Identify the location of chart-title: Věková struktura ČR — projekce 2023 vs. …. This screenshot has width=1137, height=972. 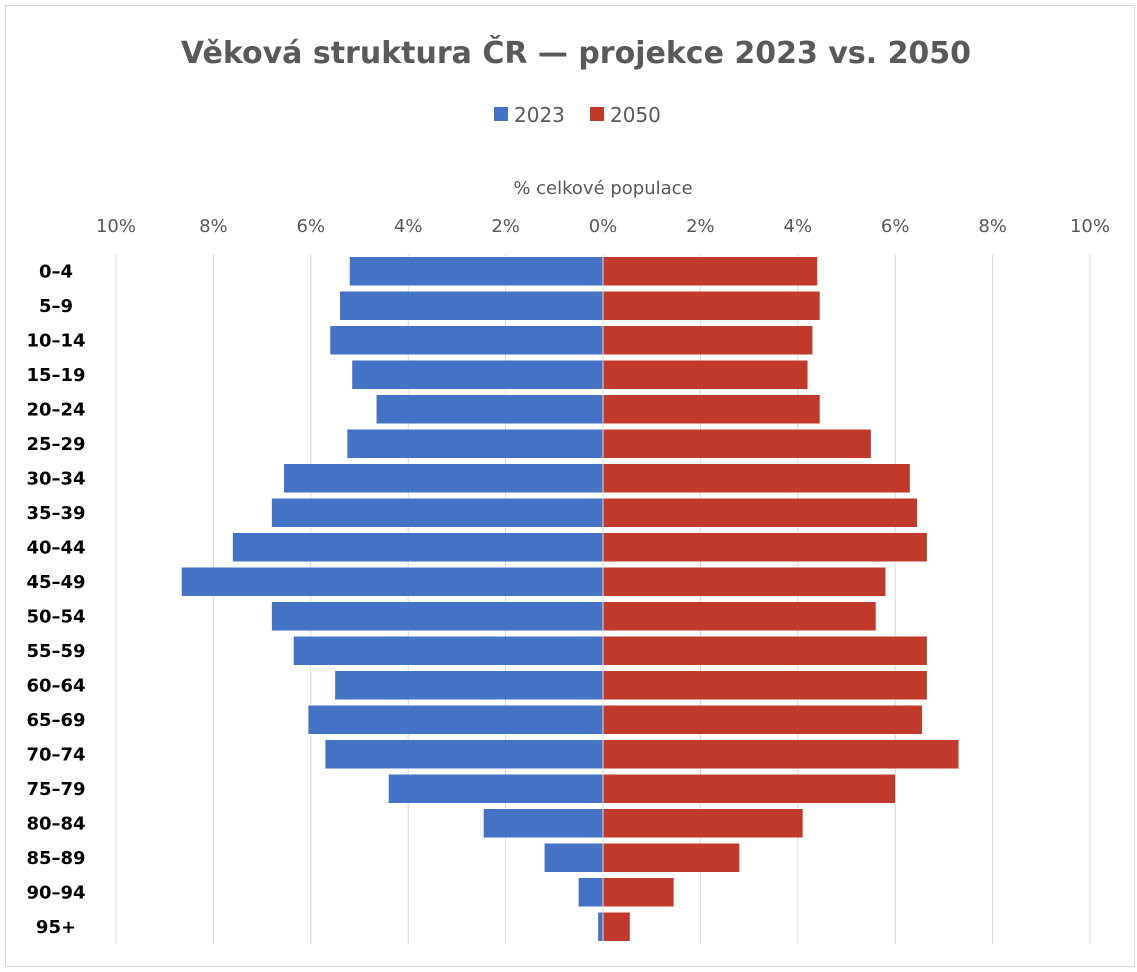
(576, 52).